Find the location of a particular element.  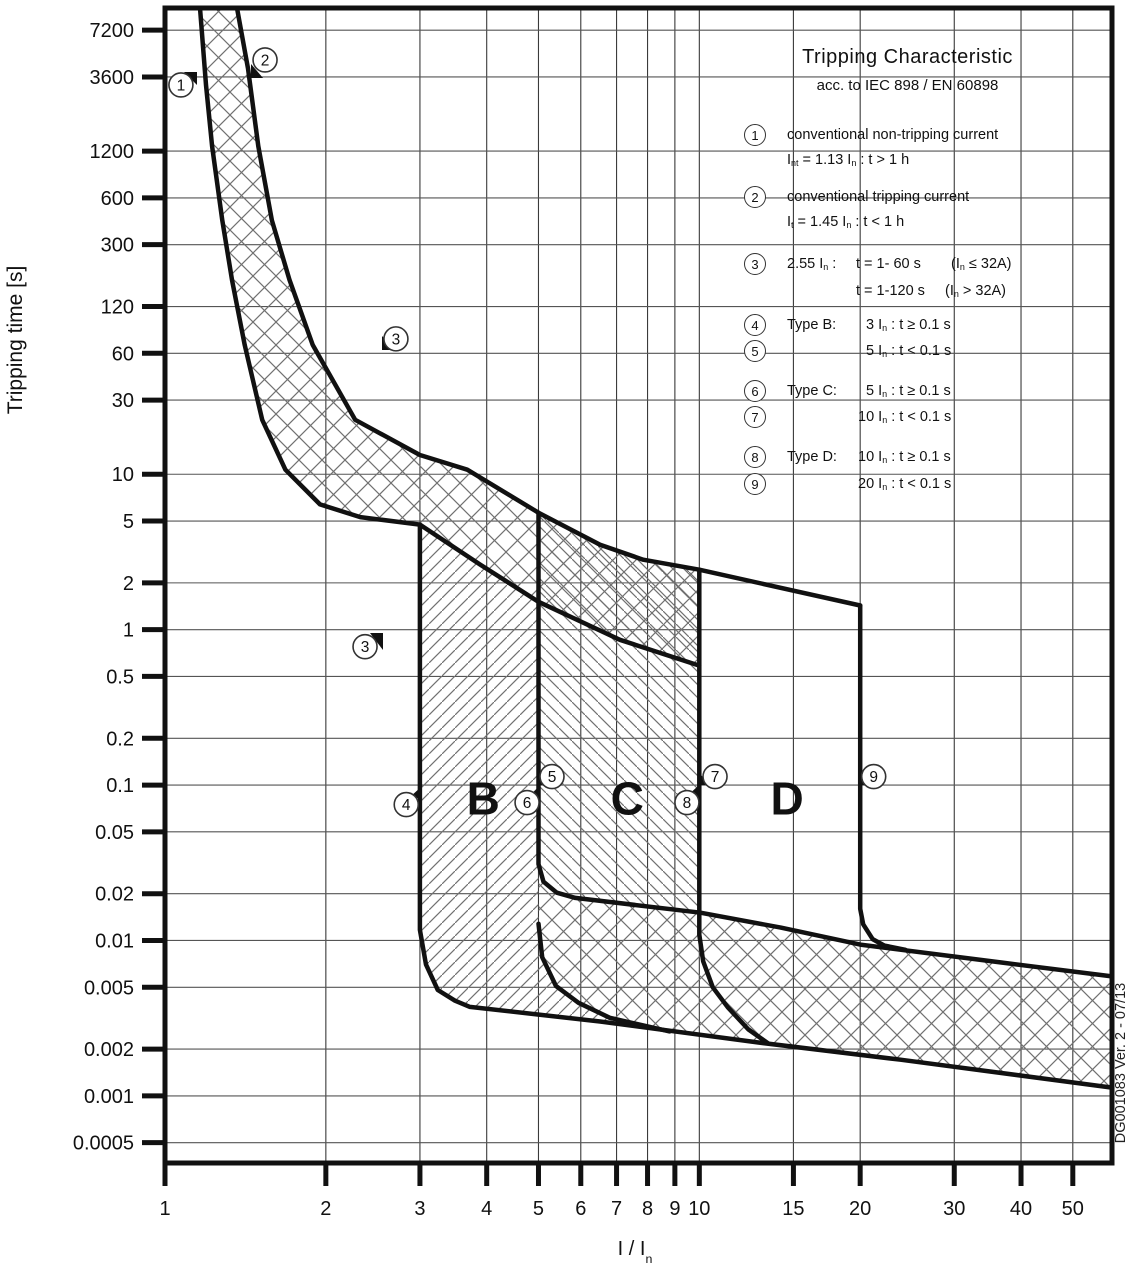

legend-circle-4: 4 is located at coordinates (755, 325).